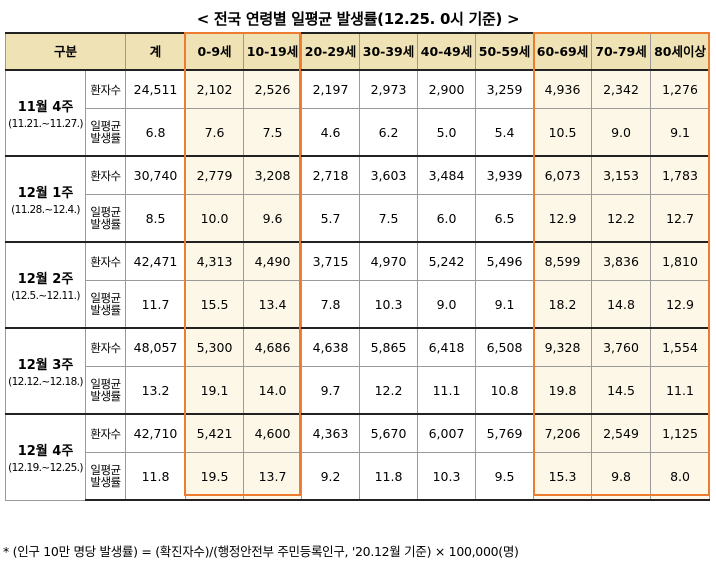 This screenshot has height=565, width=716. What do you see at coordinates (45, 457) in the screenshot?
I see `week-label: 12월 4주 (12.19.~12.25.)` at bounding box center [45, 457].